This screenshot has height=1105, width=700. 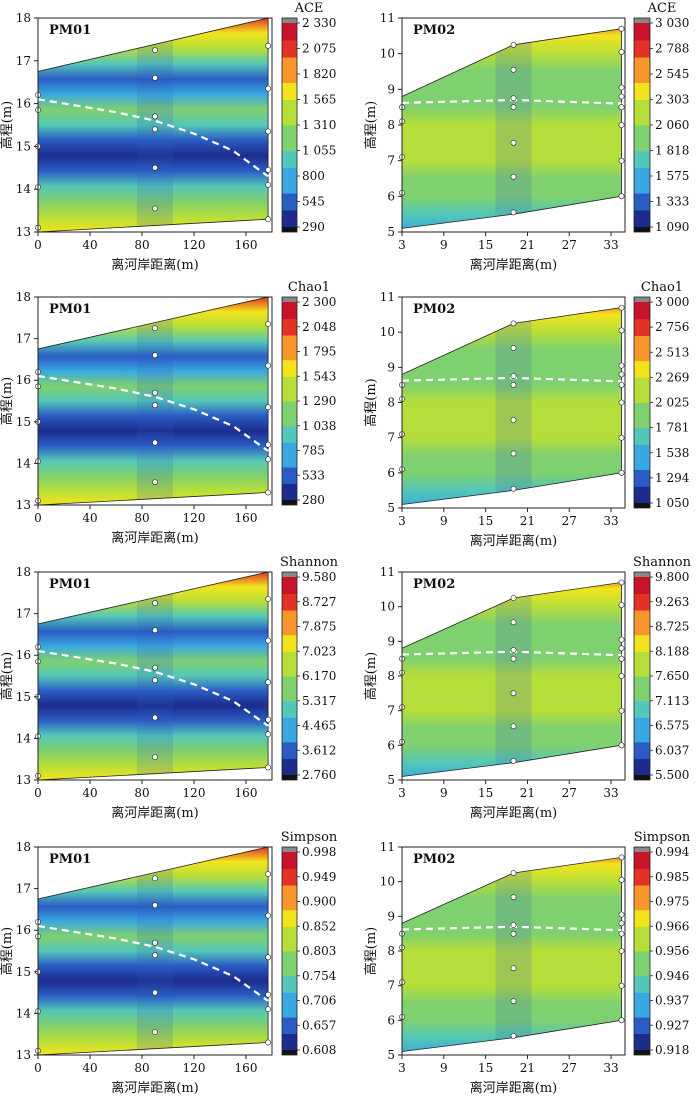 I want to click on colorbar-overflow-cap, so click(x=642, y=20).